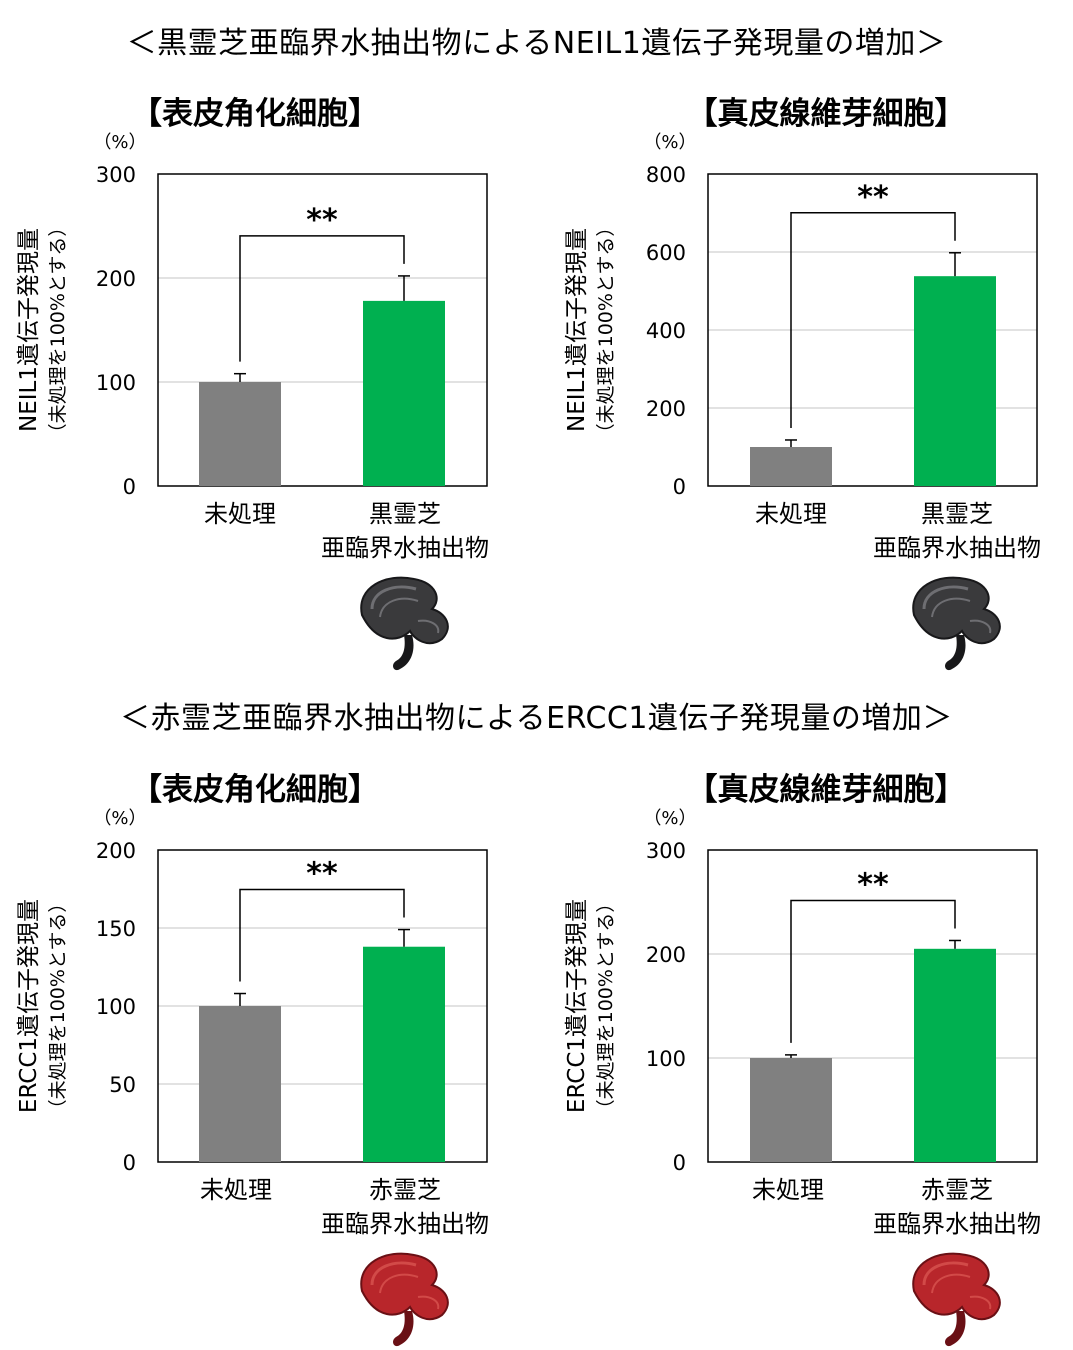 The image size is (1073, 1350). Describe the element at coordinates (116, 929) in the screenshot. I see `y-tick-label: 150` at that location.